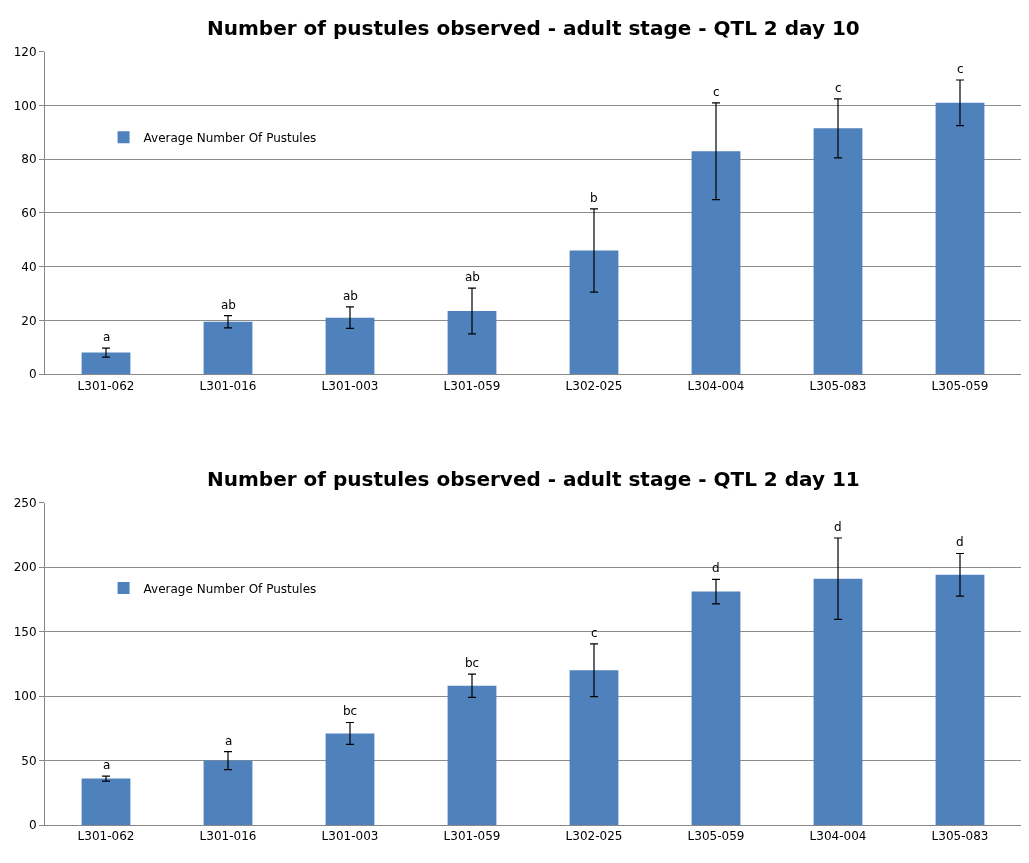 The image size is (1029, 863). What do you see at coordinates (29, 760) in the screenshot?
I see `y-tick-label: 50` at bounding box center [29, 760].